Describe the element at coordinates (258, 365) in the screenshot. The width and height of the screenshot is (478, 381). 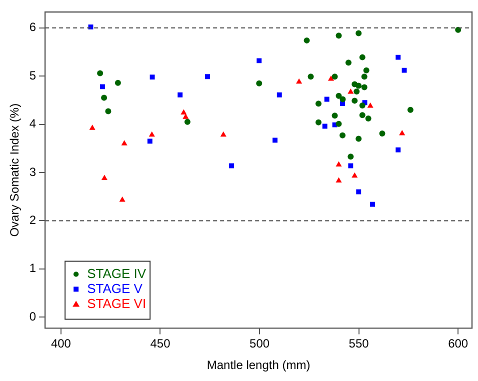
I see `x-axis-title: Mantle length (mm)` at that location.